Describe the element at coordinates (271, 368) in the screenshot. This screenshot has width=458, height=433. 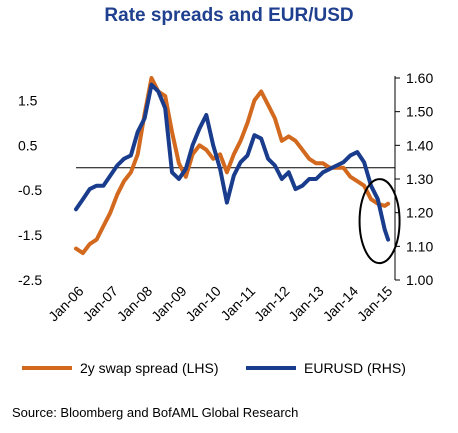
I see `legend-swatch-eurusd` at that location.